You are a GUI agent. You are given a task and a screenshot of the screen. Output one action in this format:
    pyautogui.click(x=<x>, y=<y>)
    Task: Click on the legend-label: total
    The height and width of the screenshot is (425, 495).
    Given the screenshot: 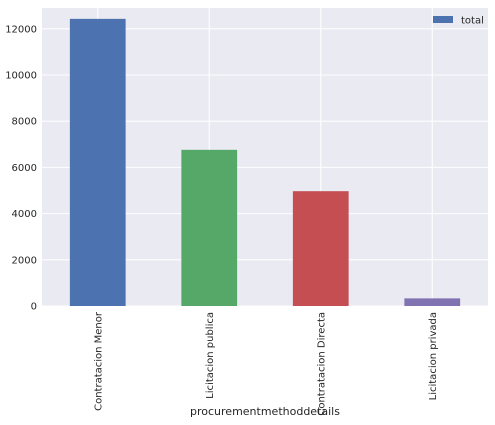 What is the action you would take?
    pyautogui.click(x=472, y=21)
    